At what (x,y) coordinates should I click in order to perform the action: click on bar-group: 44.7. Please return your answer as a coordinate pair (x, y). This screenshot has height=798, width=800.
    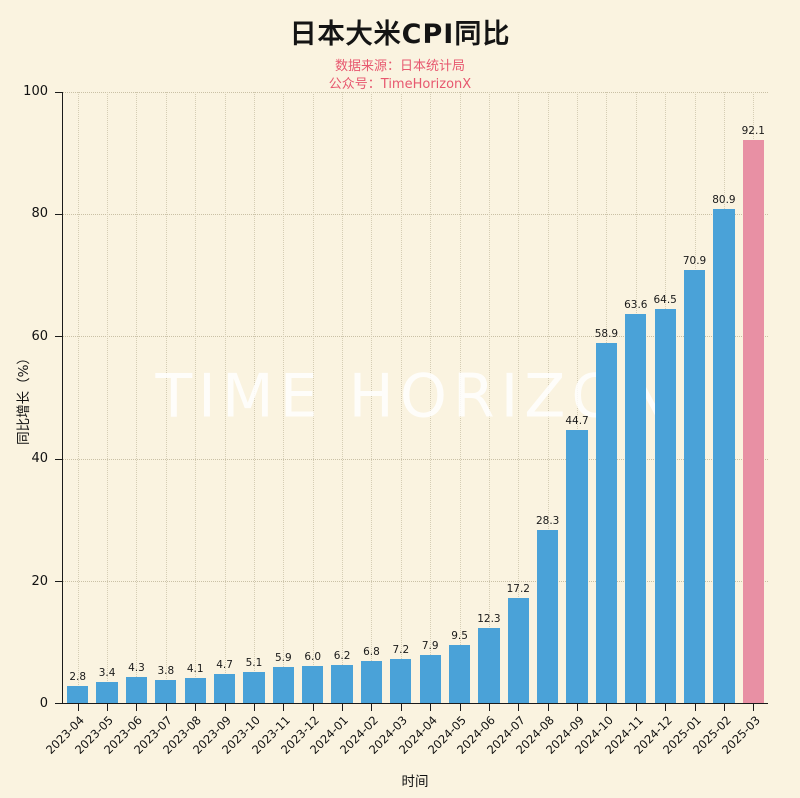
    Looking at the image, I should click on (576, 397).